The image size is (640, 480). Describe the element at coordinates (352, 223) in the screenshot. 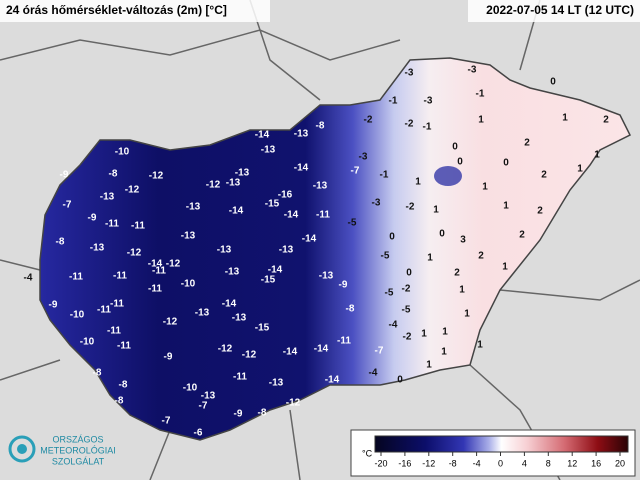

I see `station-value: -5` at that location.